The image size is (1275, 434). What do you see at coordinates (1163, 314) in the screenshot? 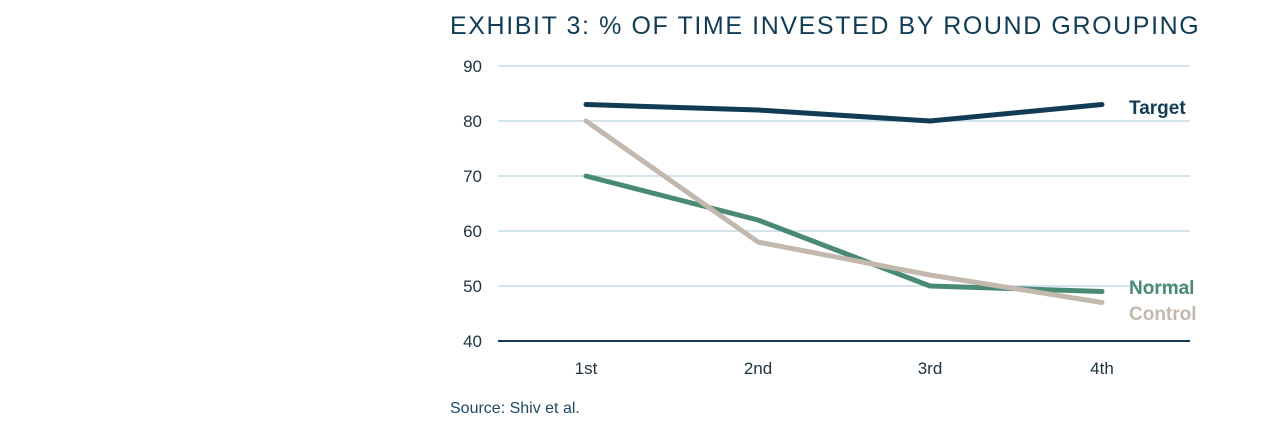
I see `series-label-control: Control` at bounding box center [1163, 314].